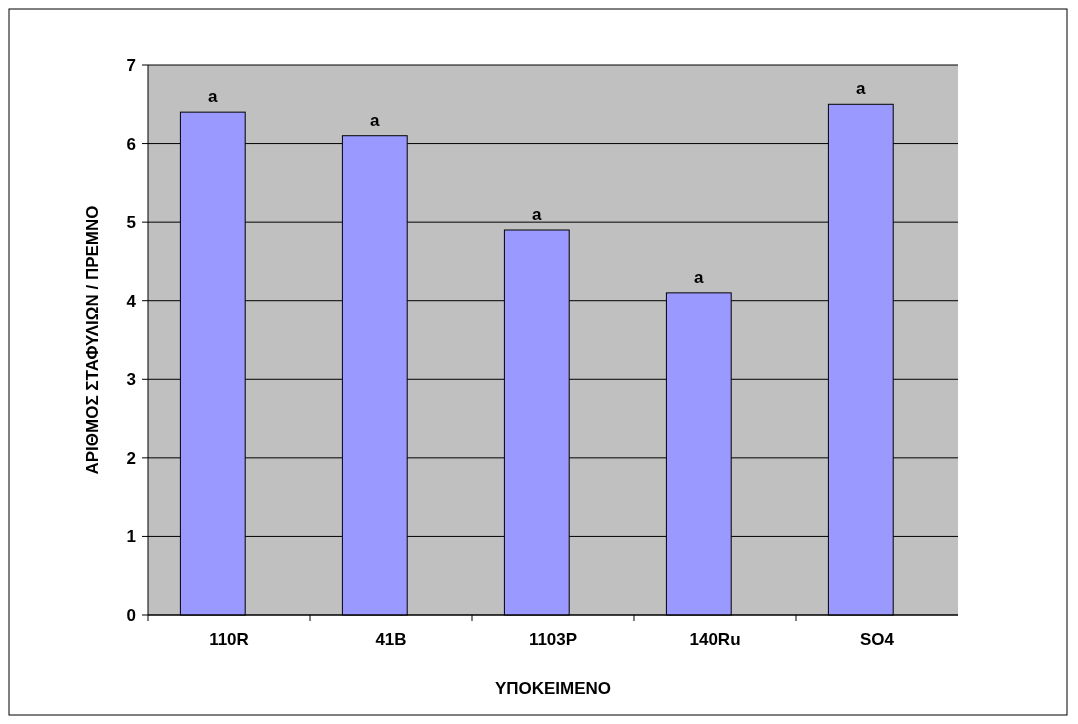 This screenshot has width=1078, height=724. I want to click on y-tick-label: 0, so click(131, 615).